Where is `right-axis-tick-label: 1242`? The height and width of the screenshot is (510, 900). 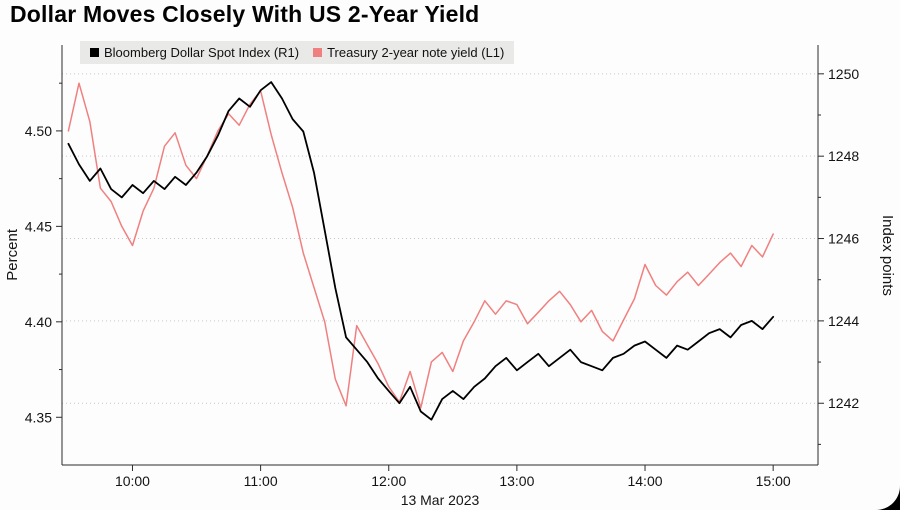
right-axis-tick-label: 1242 is located at coordinates (843, 403).